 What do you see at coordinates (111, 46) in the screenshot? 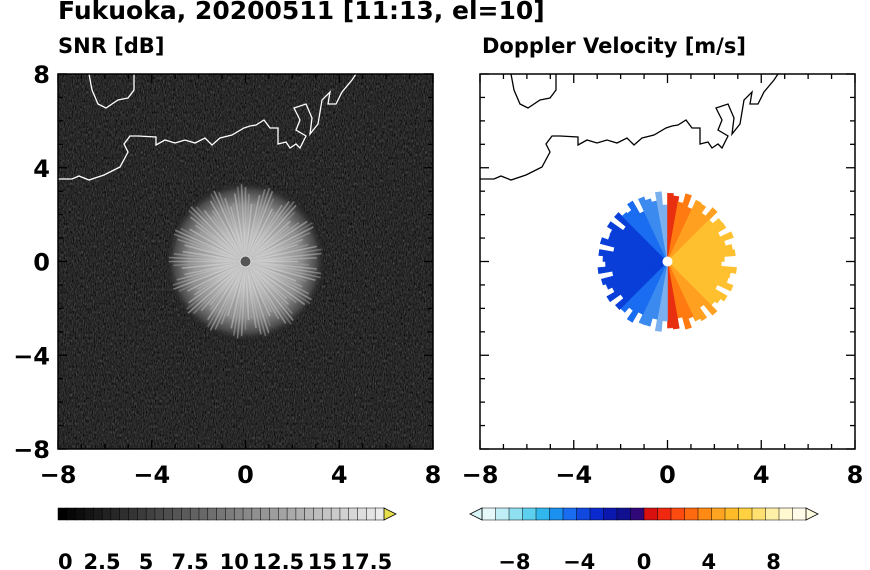
I see `snr-panel-title: SNR [dB]` at bounding box center [111, 46].